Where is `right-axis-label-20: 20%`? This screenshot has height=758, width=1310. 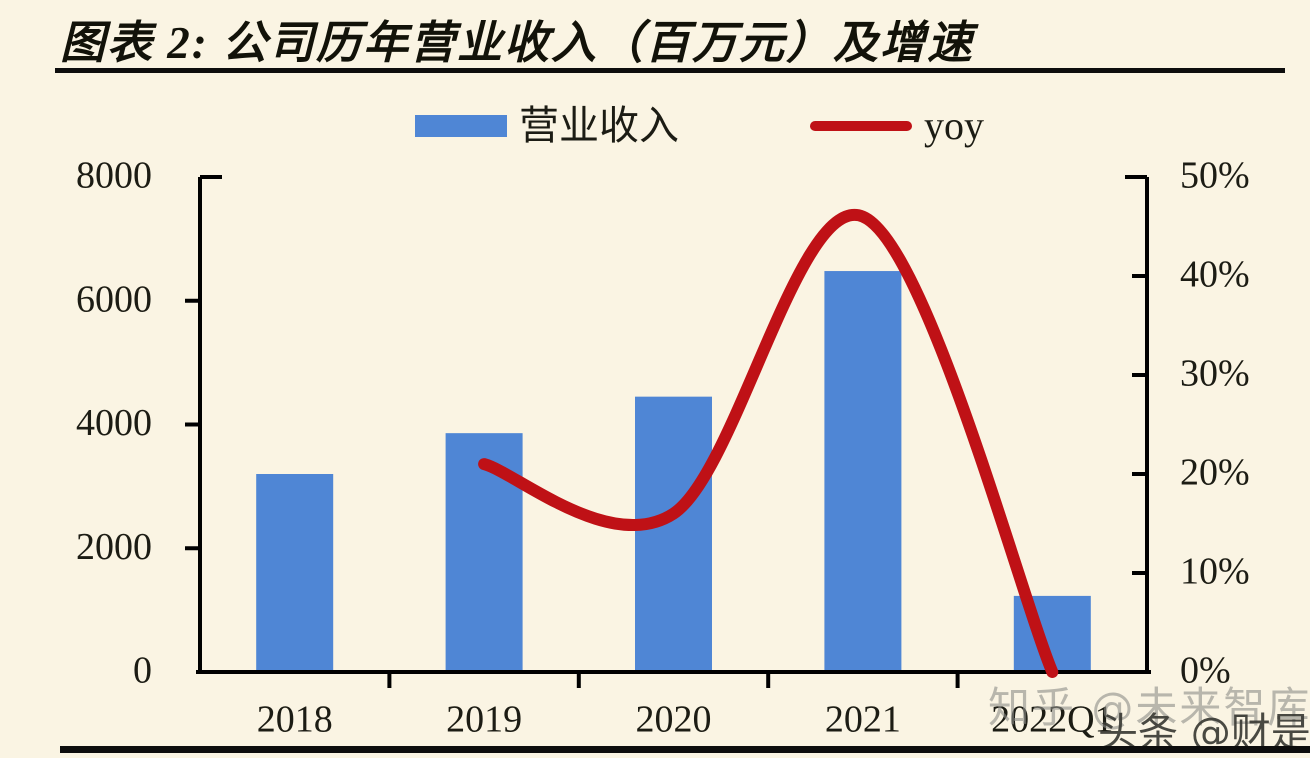
right-axis-label-20: 20% is located at coordinates (1215, 473).